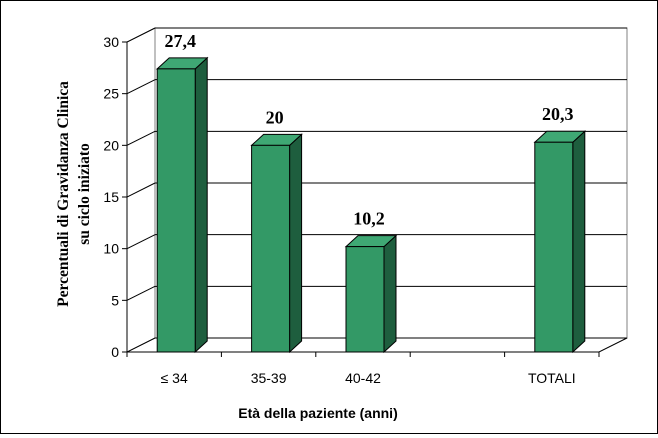 This screenshot has width=658, height=438. What do you see at coordinates (275, 117) in the screenshot?
I see `data-label: 20` at bounding box center [275, 117].